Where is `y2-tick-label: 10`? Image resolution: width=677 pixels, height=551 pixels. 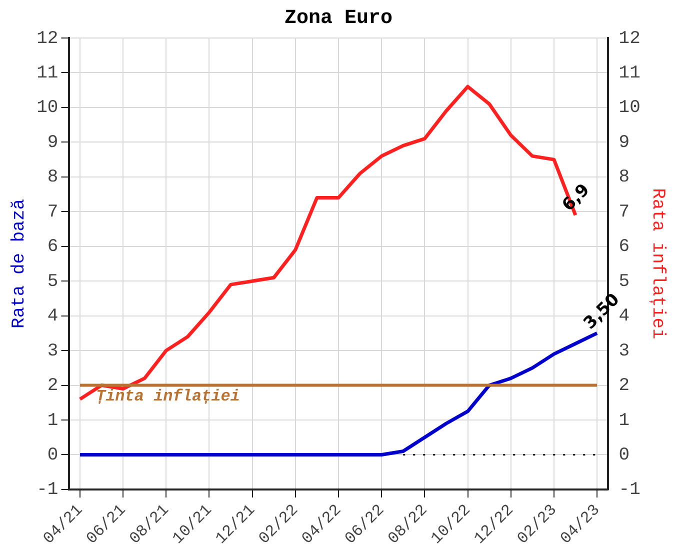 y2-tick-label: 10 is located at coordinates (629, 108).